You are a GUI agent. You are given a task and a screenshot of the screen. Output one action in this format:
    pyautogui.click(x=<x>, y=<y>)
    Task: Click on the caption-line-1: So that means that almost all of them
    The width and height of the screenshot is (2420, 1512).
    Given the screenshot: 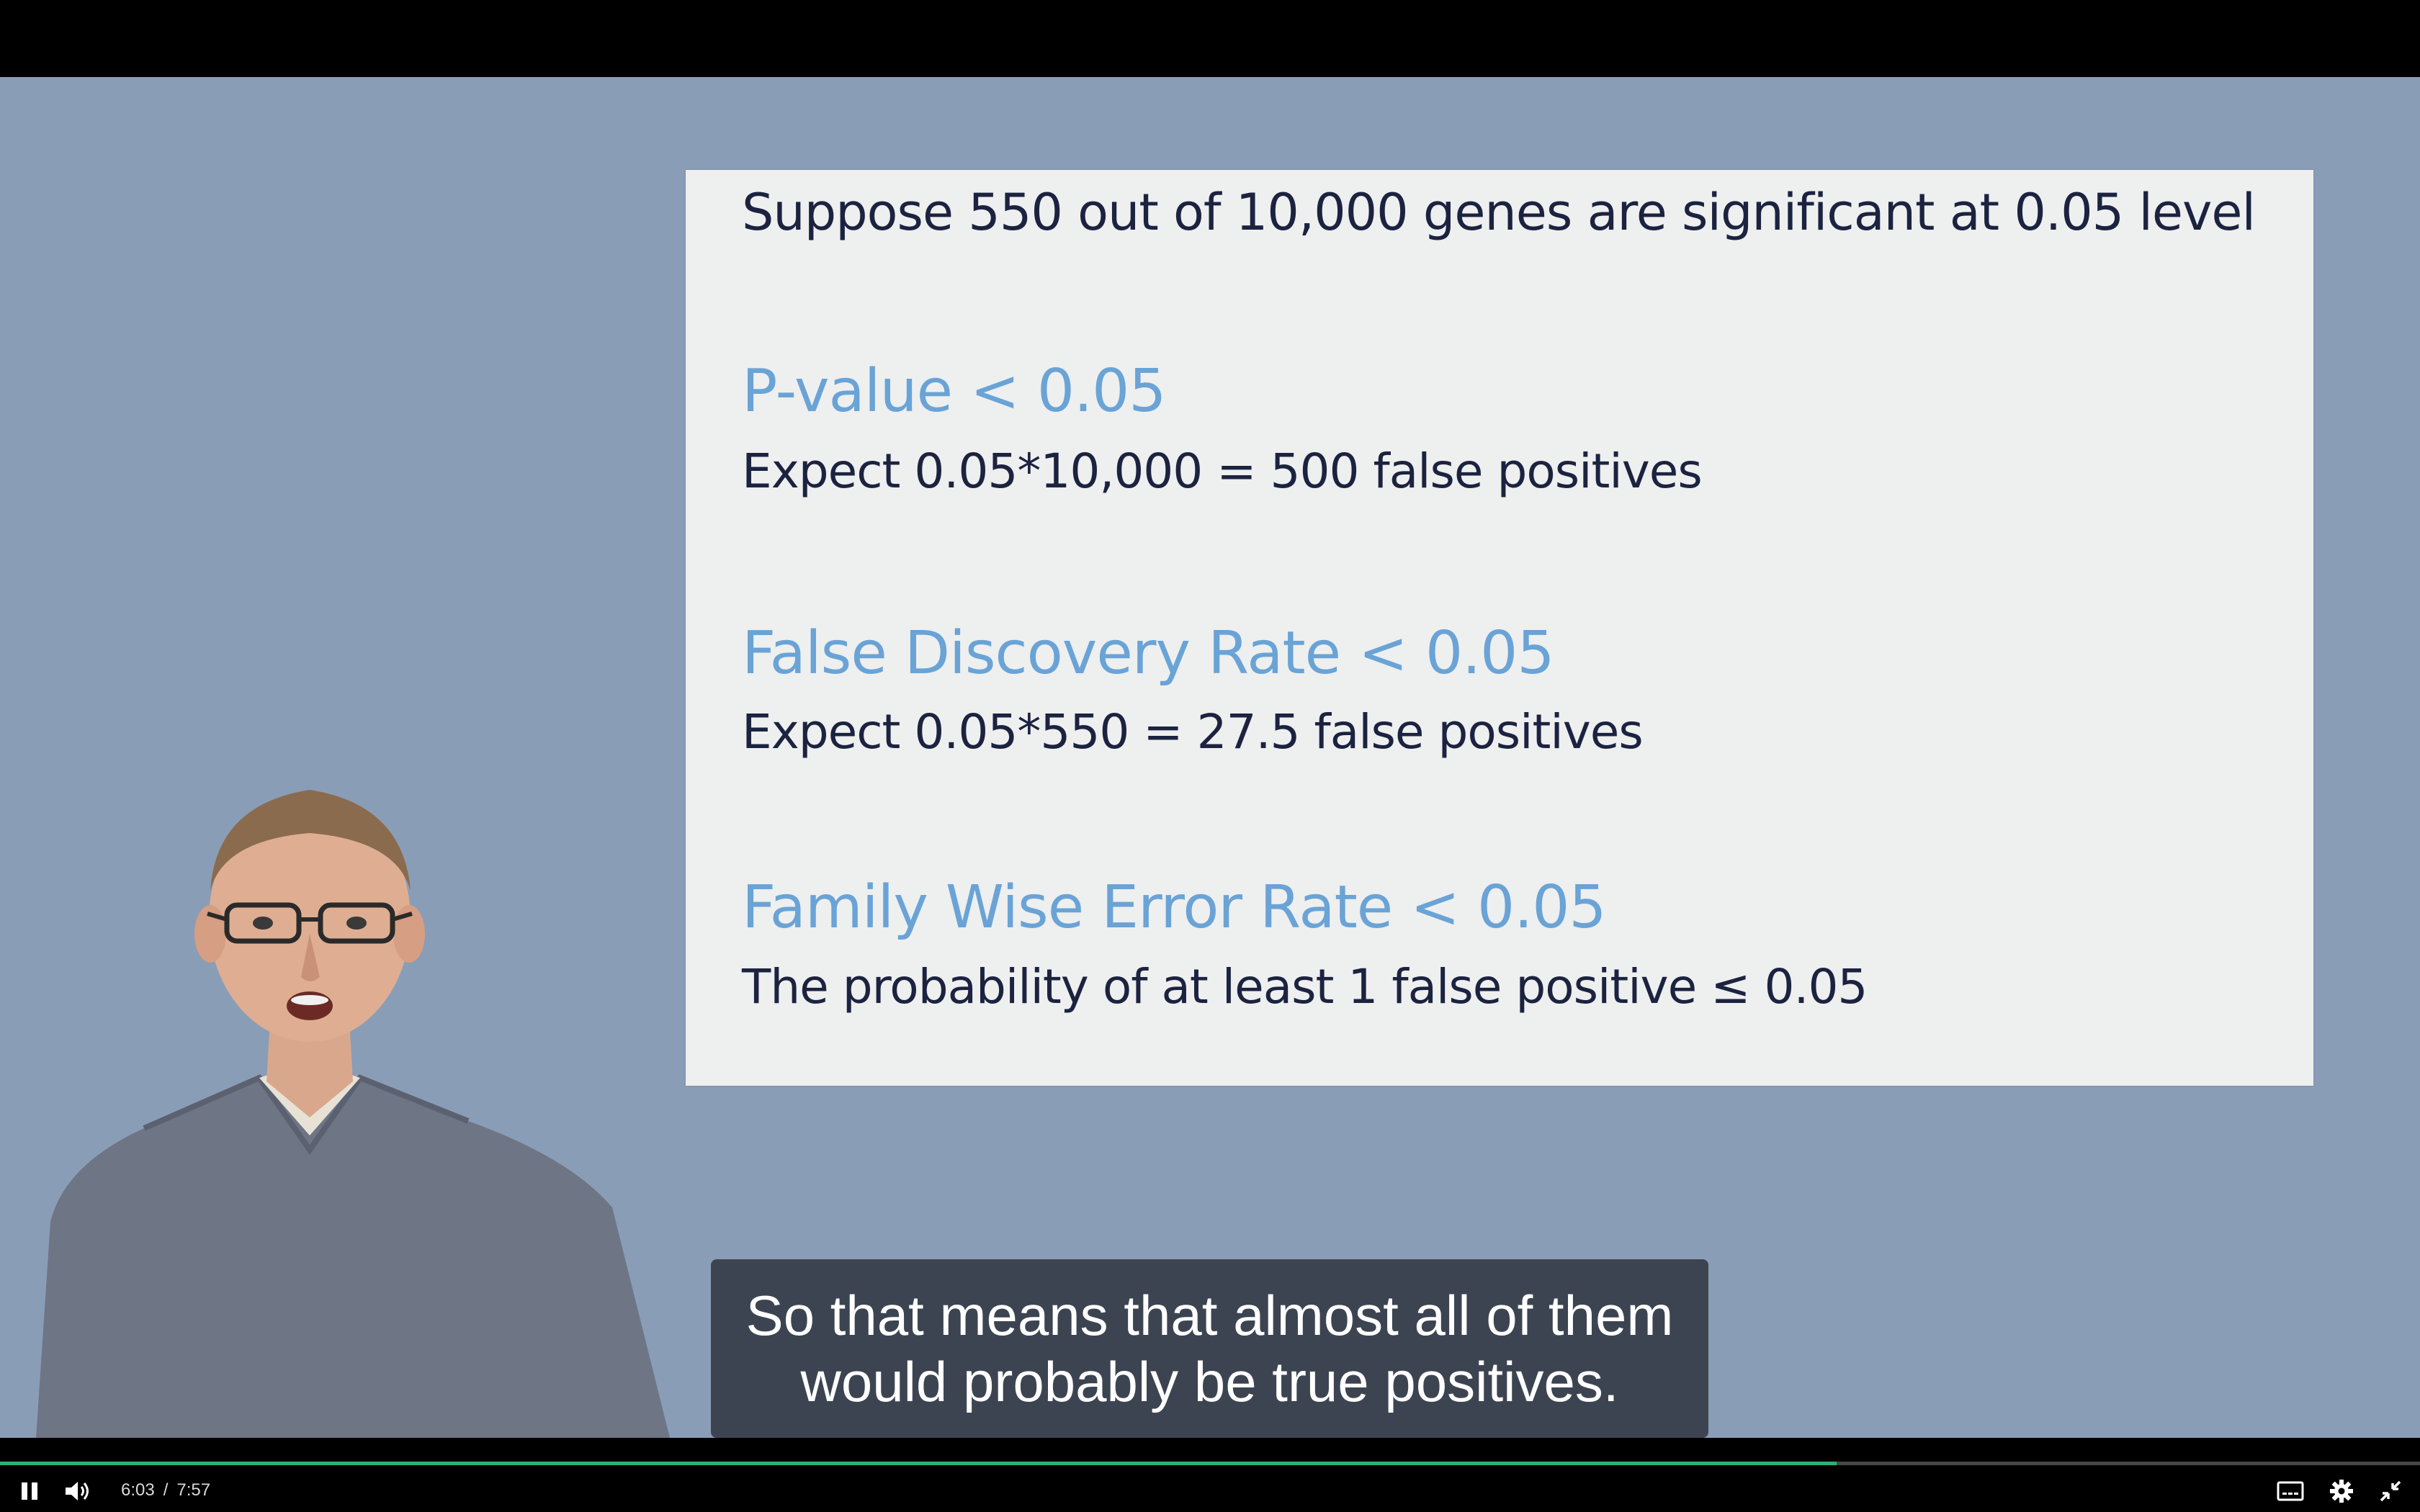 What is the action you would take?
    pyautogui.click(x=1209, y=1315)
    